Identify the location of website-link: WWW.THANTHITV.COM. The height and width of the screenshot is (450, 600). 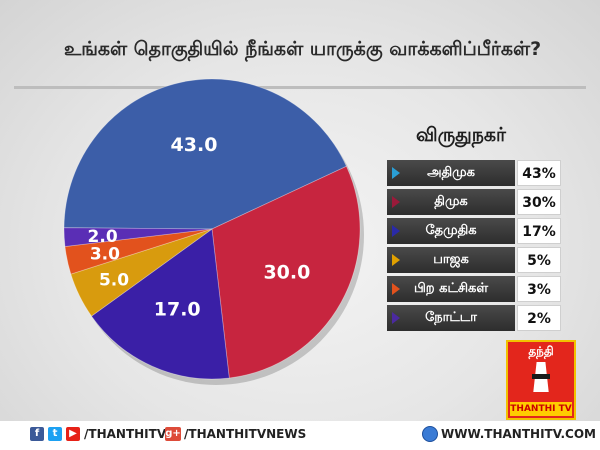
(518, 434).